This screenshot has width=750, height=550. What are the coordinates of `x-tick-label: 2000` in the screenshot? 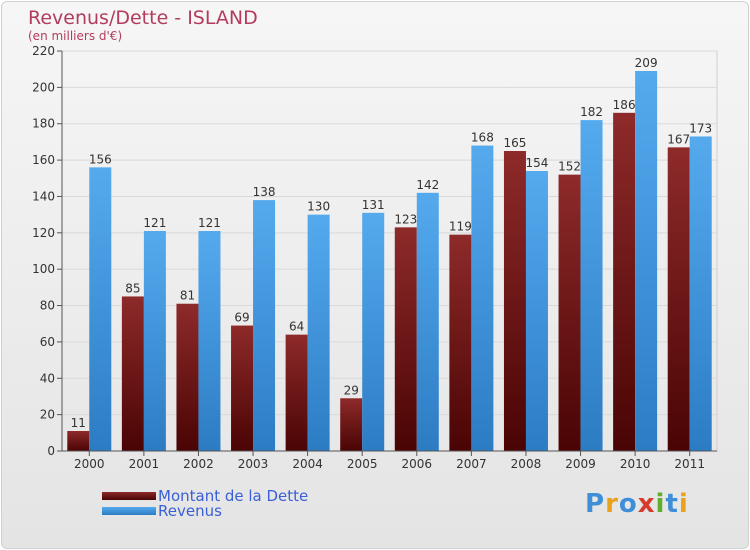 It's located at (89, 464).